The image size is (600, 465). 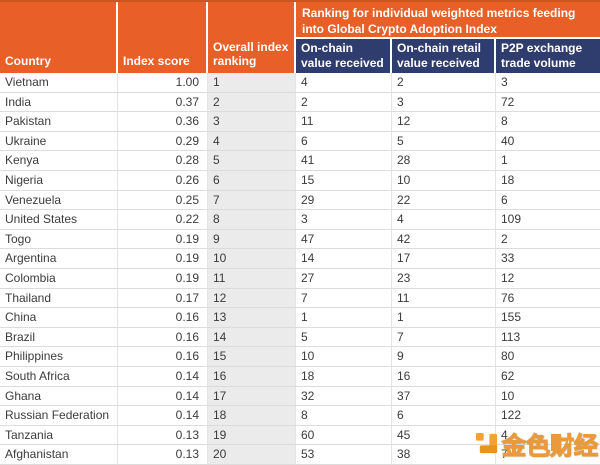 I want to click on cell-overall-ranking: 4, so click(x=252, y=141).